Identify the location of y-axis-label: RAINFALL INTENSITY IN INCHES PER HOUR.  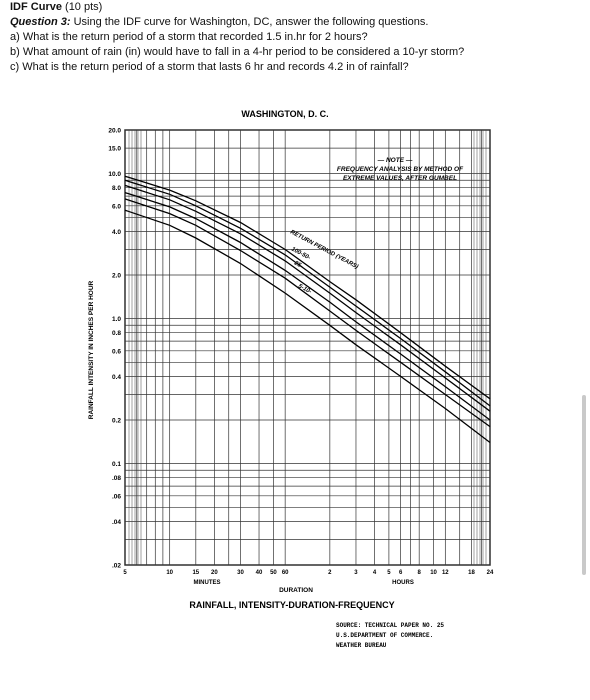
(91, 349).